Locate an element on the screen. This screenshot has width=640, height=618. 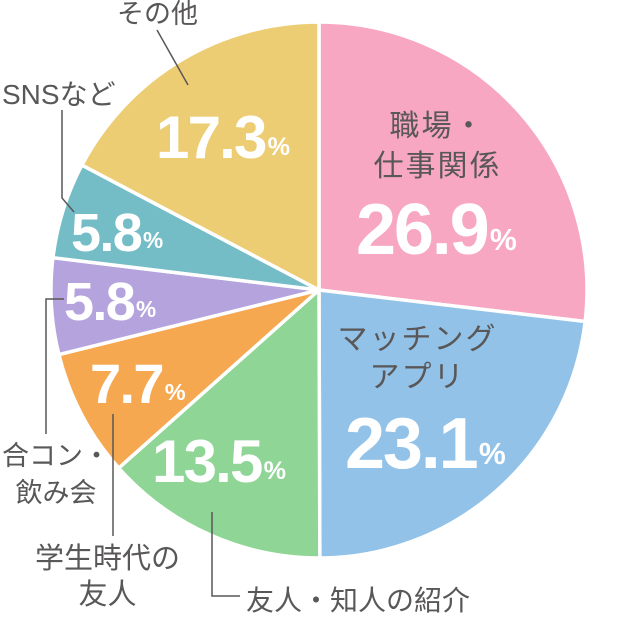
percent-matching-value: 23.1 is located at coordinates (412, 444).